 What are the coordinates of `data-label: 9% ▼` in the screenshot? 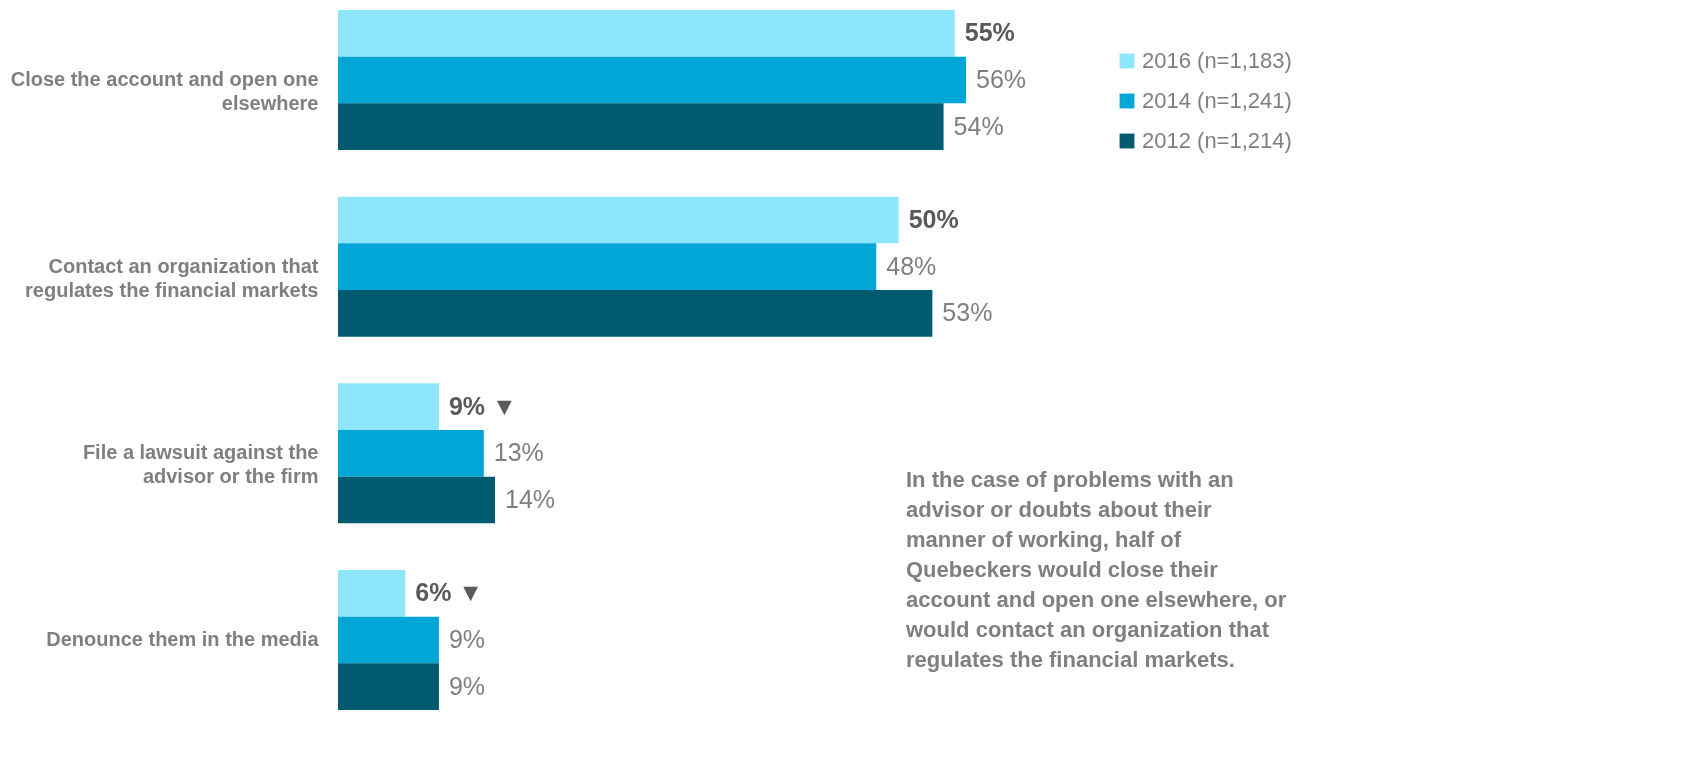 It's located at (482, 405).